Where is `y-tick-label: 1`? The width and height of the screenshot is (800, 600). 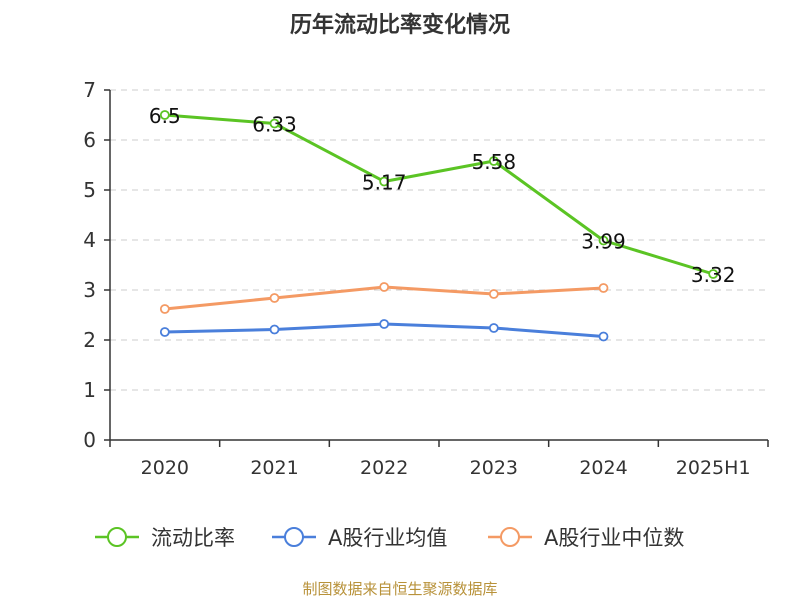 y-tick-label: 1 is located at coordinates (89, 390).